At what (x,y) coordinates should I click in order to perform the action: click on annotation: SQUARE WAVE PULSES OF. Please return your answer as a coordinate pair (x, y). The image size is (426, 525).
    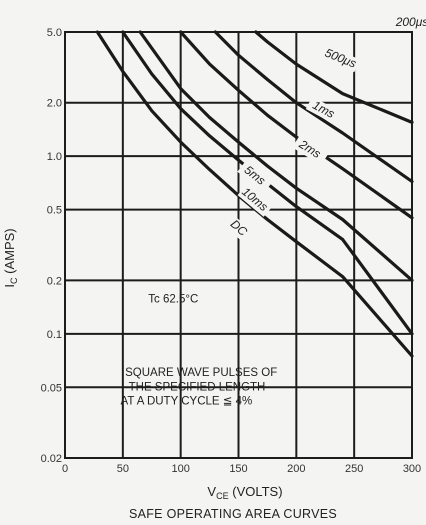
    Looking at the image, I should click on (201, 373).